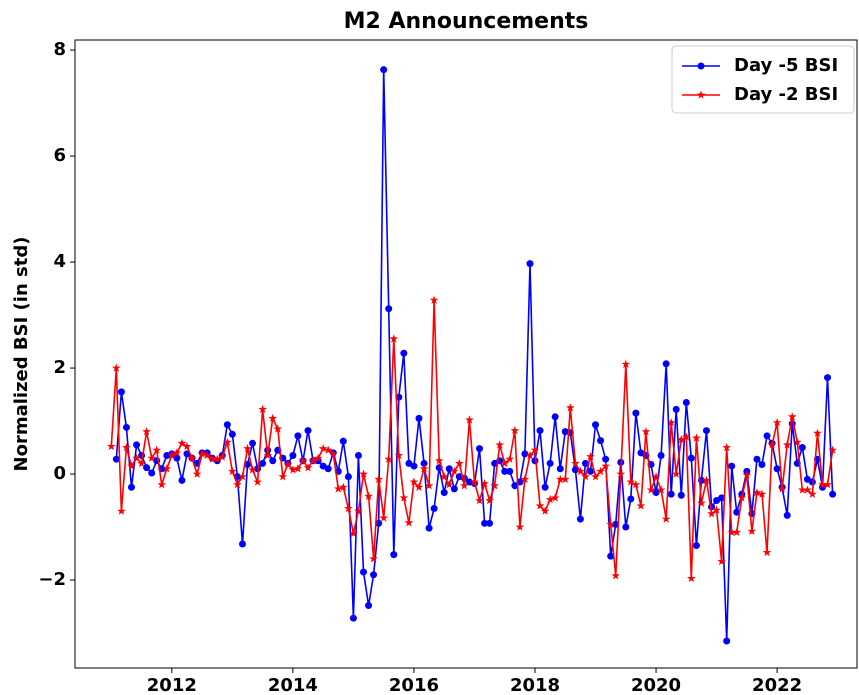  I want to click on x-tick-label: 2014, so click(293, 685).